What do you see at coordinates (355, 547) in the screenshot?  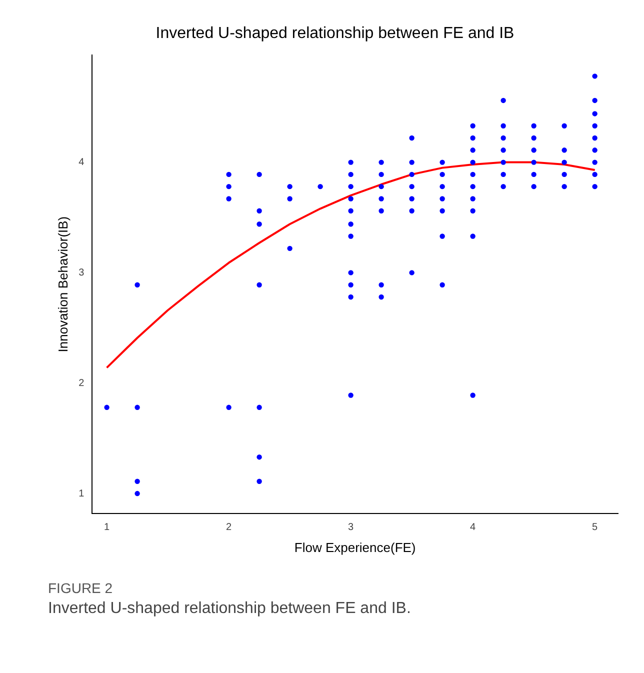 I see `x-axis-title: Flow Experience(FE)` at bounding box center [355, 547].